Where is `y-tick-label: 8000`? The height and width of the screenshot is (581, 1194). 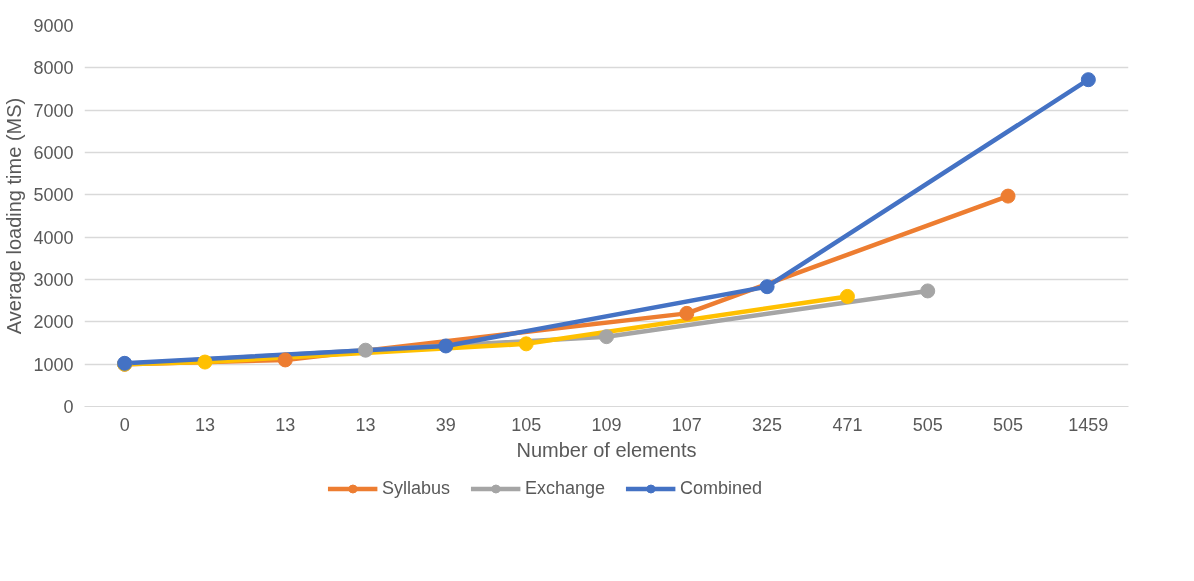 y-tick-label: 8000 is located at coordinates (53, 68).